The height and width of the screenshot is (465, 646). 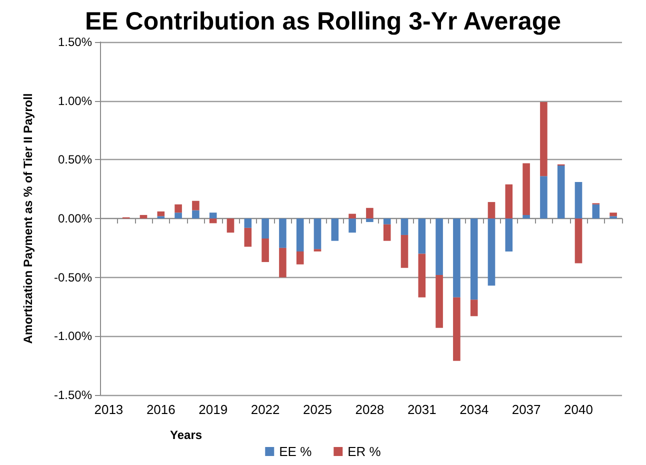 What do you see at coordinates (474, 409) in the screenshot?
I see `x-tick-label: 2034` at bounding box center [474, 409].